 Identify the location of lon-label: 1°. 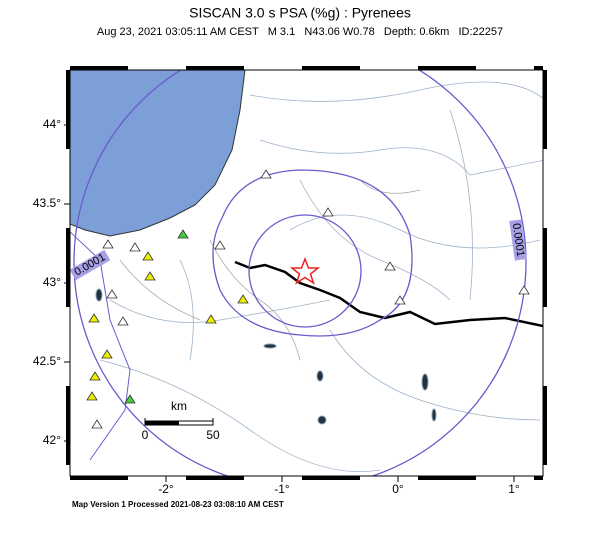
(514, 489).